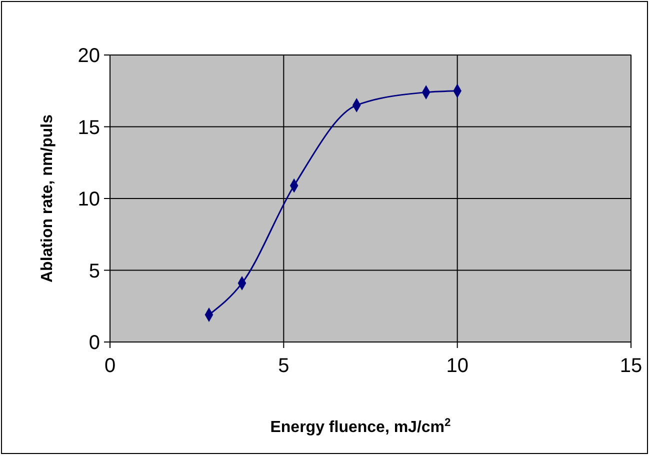 The height and width of the screenshot is (460, 650). I want to click on x-tick-label: 5, so click(284, 366).